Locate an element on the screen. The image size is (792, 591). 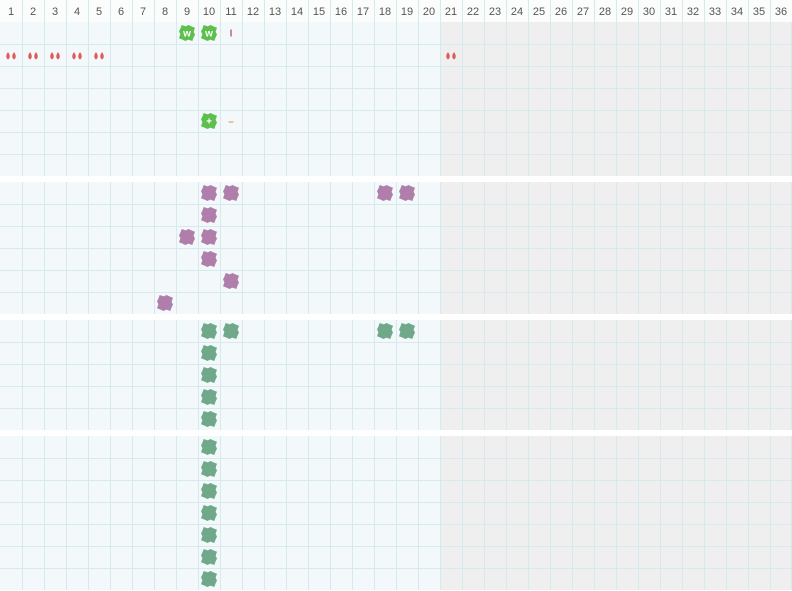
column-number: 36 is located at coordinates (781, 12).